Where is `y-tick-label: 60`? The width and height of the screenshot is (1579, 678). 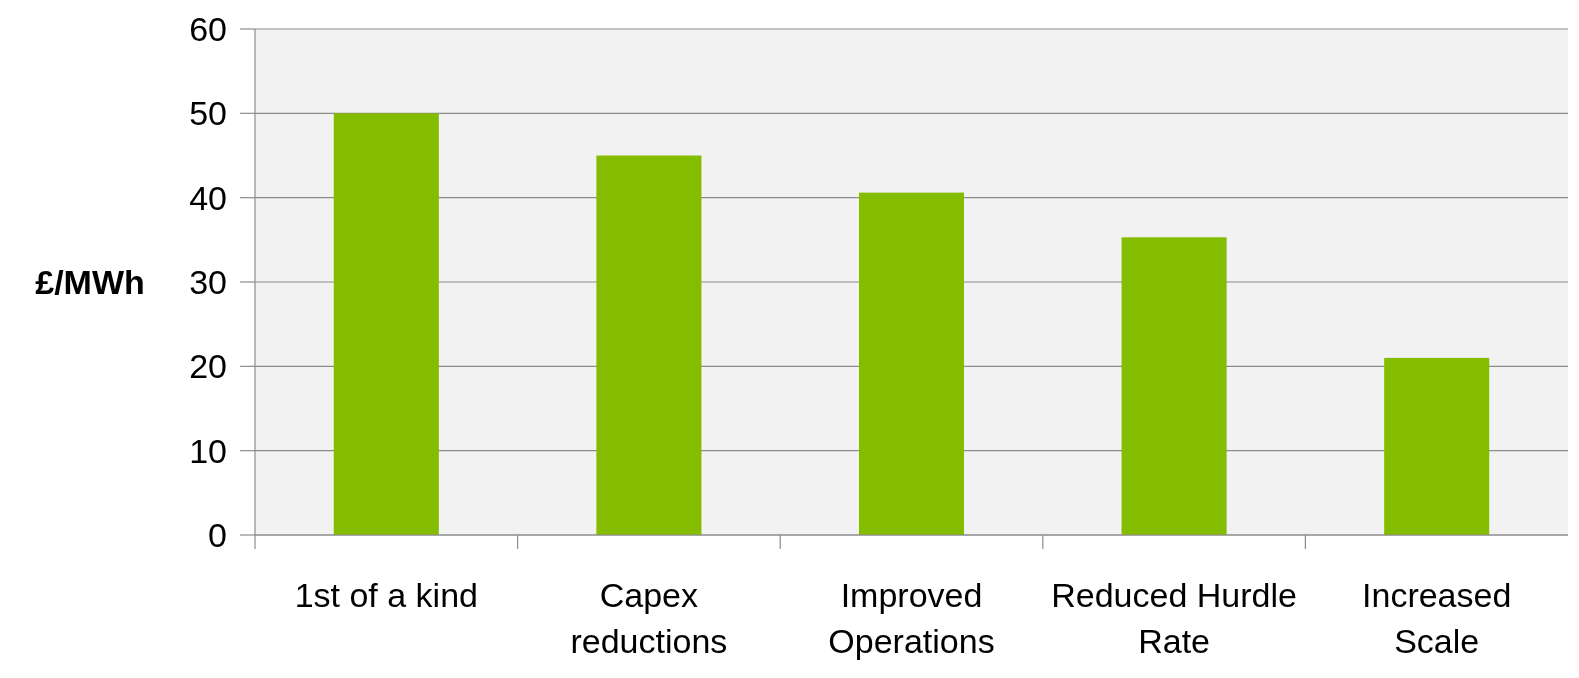
y-tick-label: 60 is located at coordinates (208, 28).